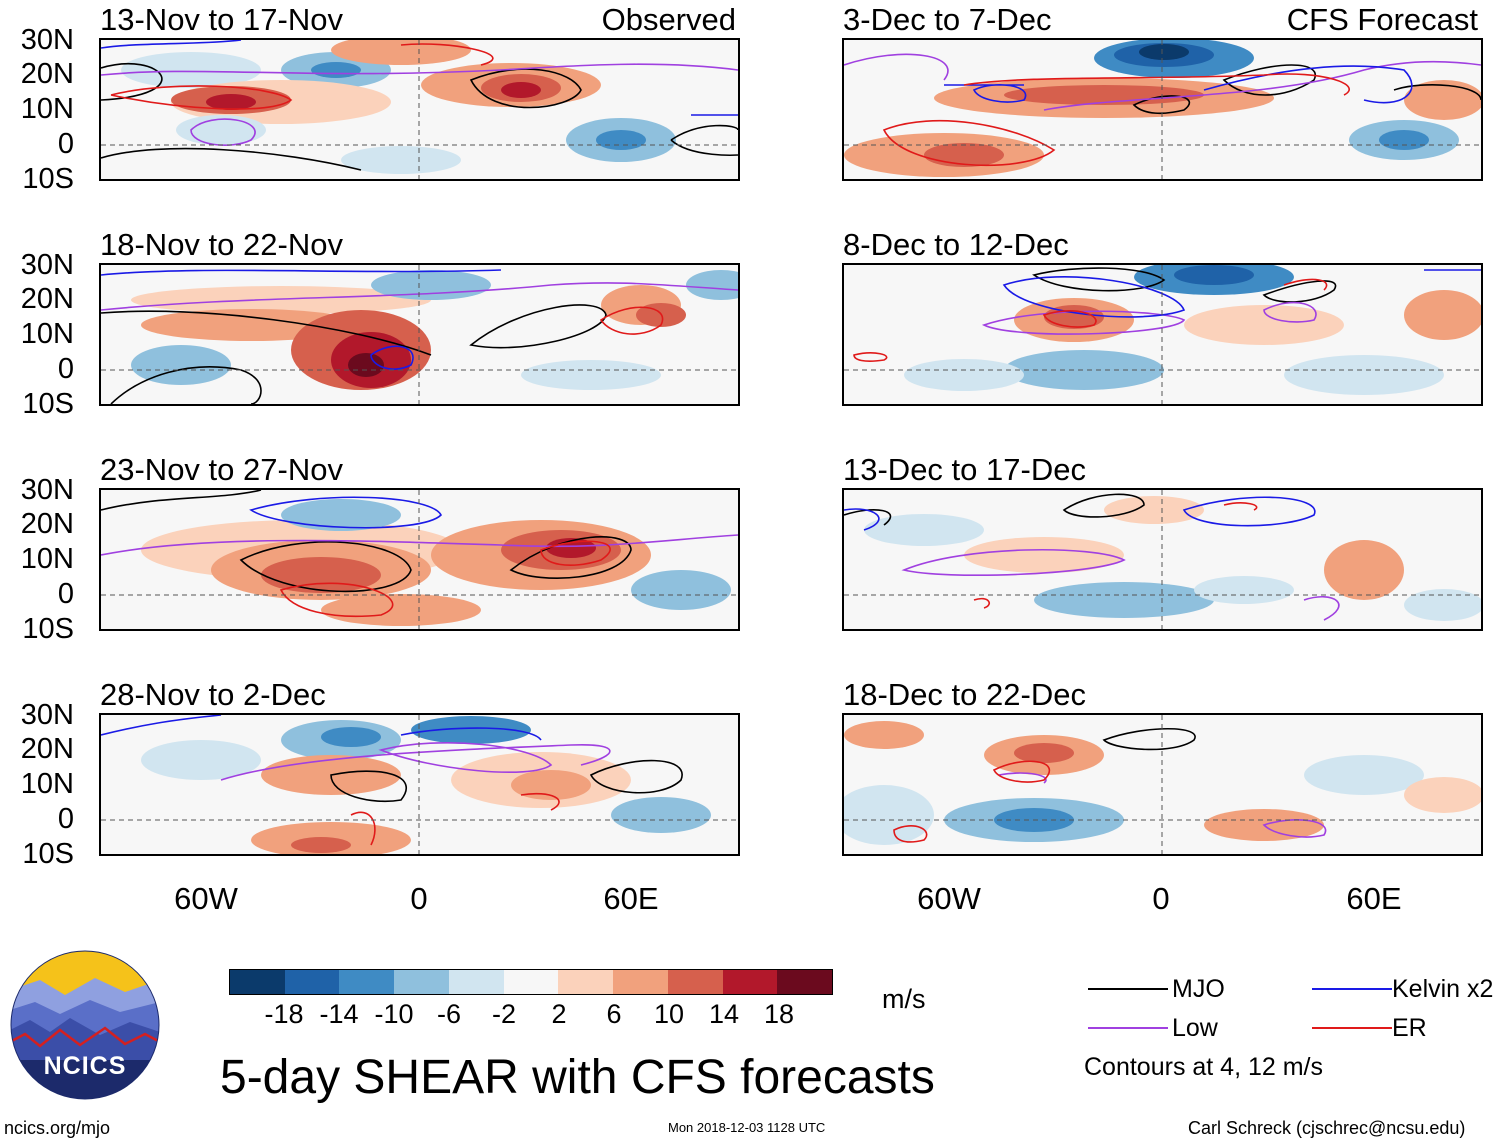  Describe the element at coordinates (1352, 1028) in the screenshot. I see `legend-line-er` at that location.